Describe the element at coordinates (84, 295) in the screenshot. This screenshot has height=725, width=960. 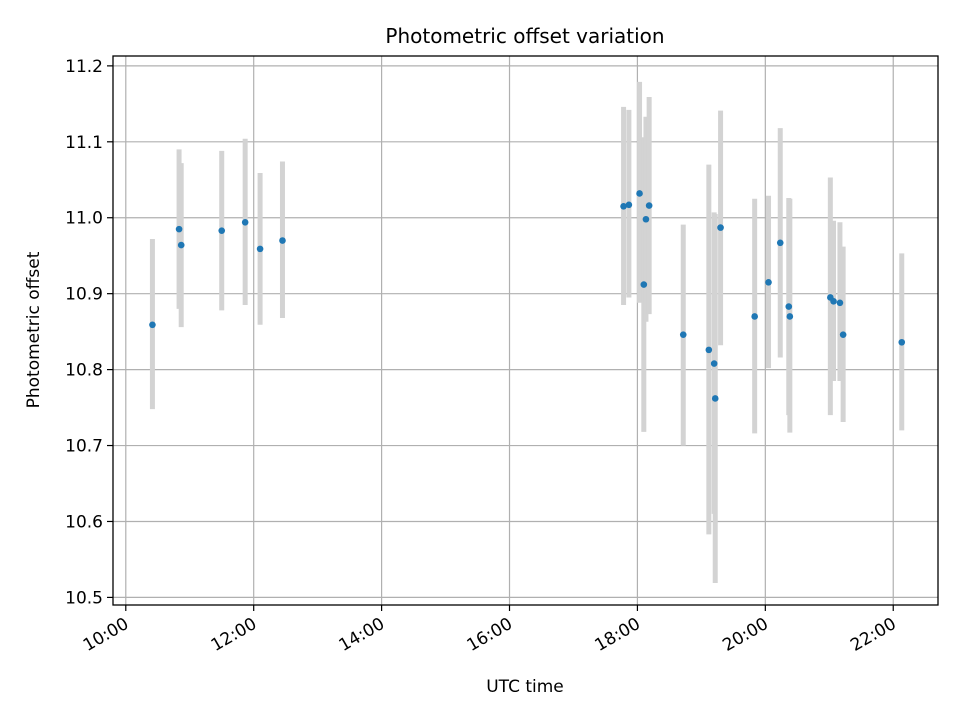
I see `y-tick-label: 10.9` at that location.